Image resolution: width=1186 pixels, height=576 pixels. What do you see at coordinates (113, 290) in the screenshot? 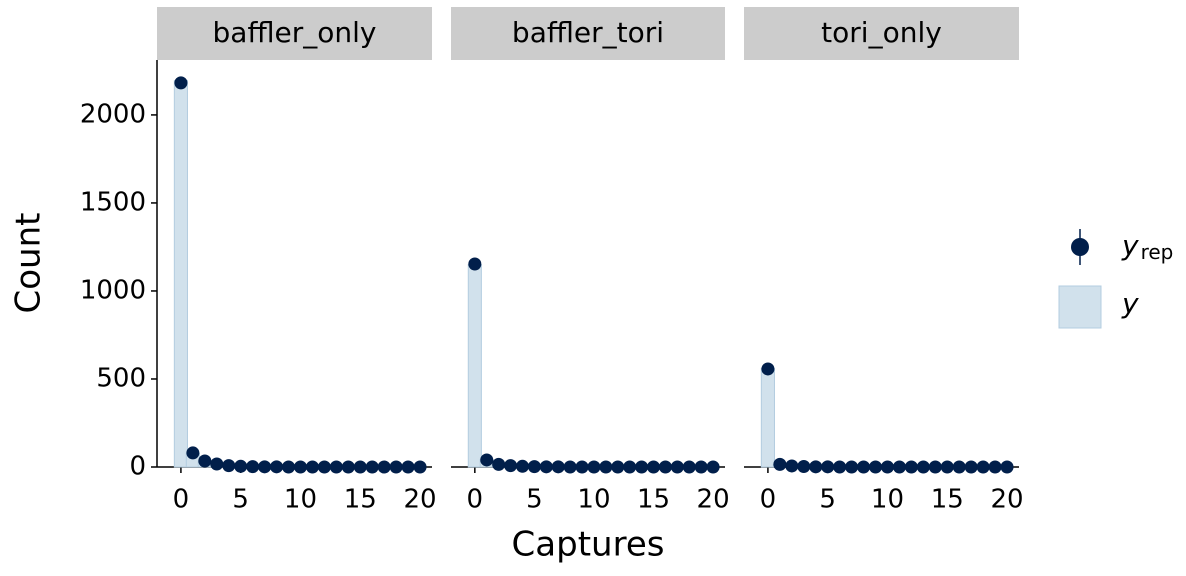
I see `y-tick-label: 1000` at bounding box center [113, 290].